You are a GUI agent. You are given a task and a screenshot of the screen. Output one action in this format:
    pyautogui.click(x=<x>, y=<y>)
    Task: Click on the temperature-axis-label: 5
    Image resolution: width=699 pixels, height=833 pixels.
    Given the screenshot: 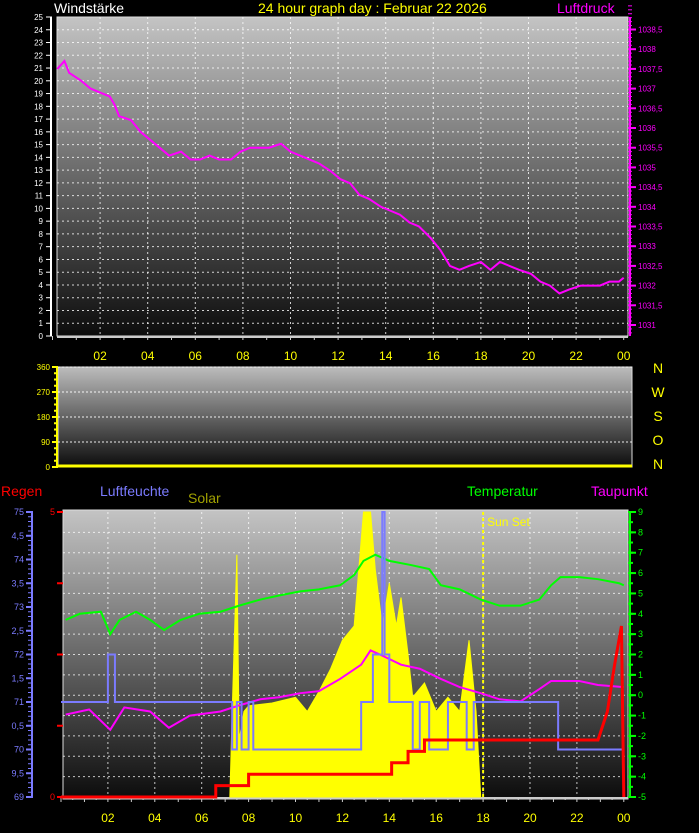 What is the action you would take?
    pyautogui.click(x=640, y=593)
    